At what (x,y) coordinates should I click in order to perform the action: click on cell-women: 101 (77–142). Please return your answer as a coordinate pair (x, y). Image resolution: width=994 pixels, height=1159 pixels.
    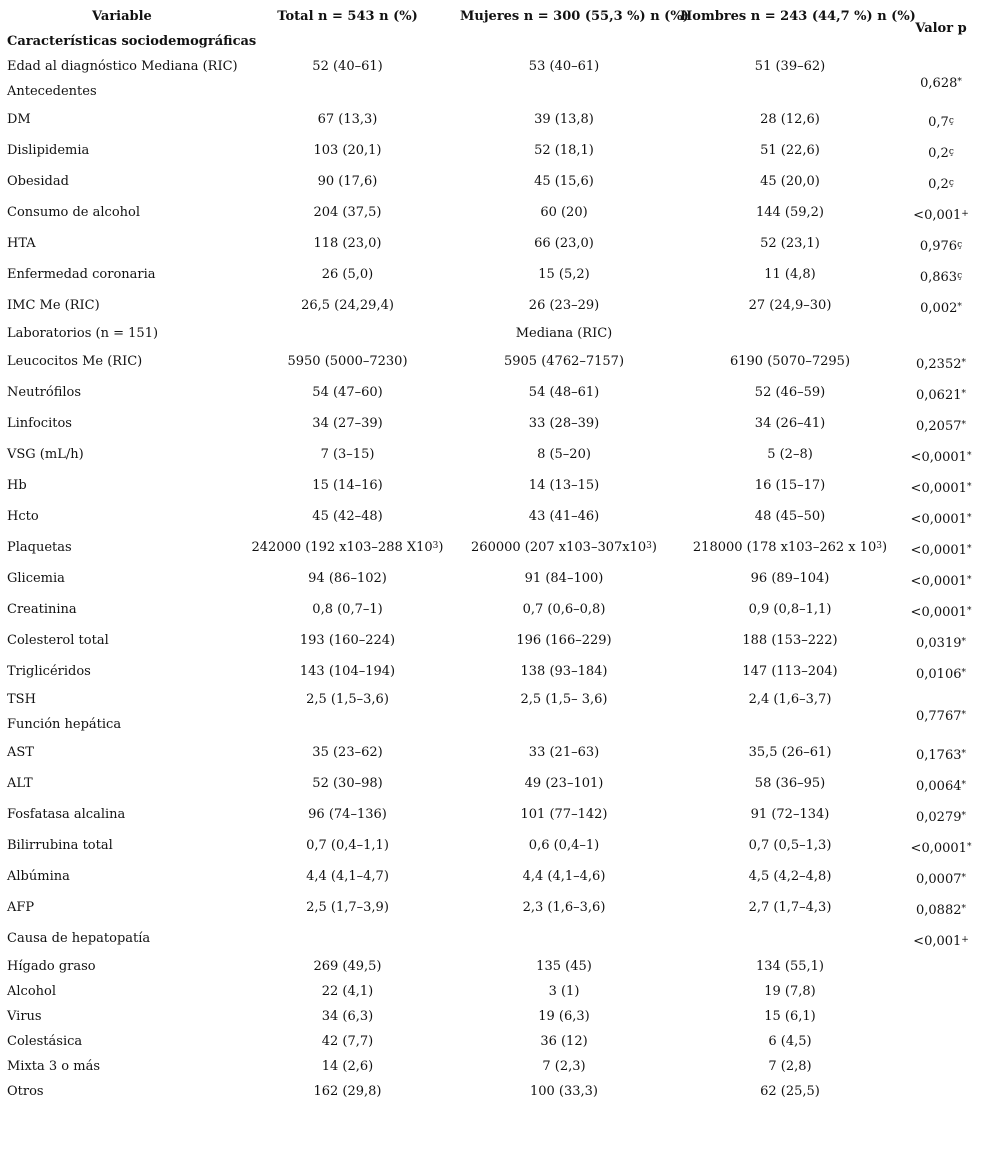
    Looking at the image, I should click on (564, 814).